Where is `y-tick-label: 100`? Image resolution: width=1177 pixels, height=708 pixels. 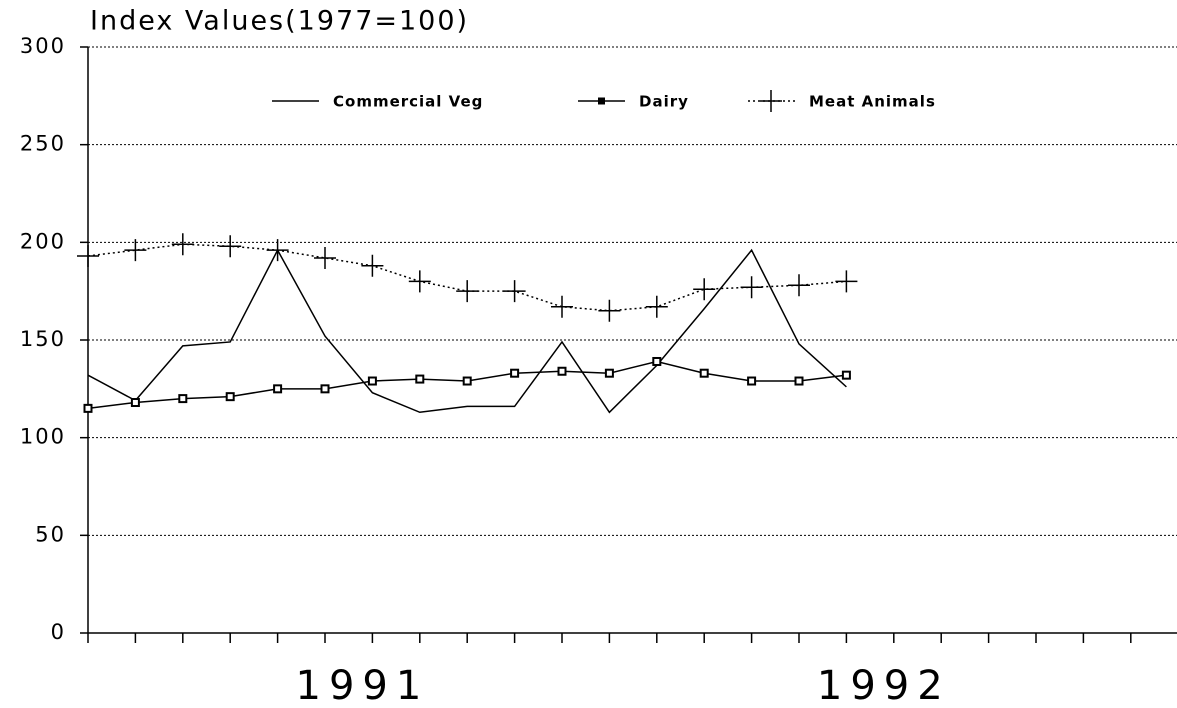
y-tick-label: 100 is located at coordinates (43, 437).